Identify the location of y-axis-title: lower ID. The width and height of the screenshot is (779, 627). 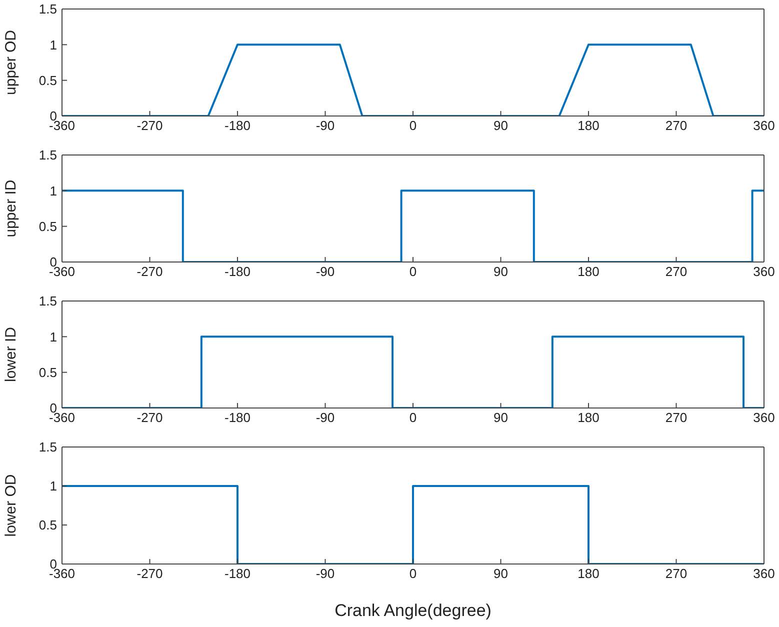
(11, 354).